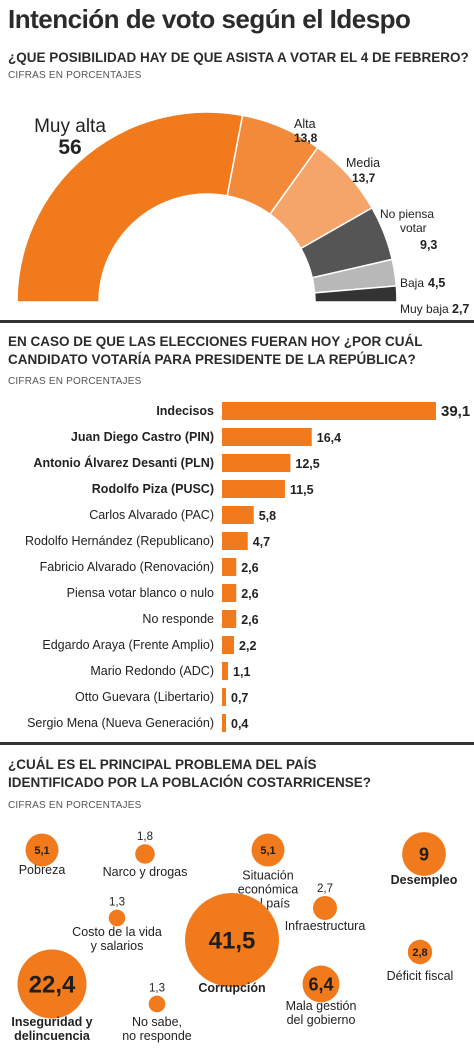 The height and width of the screenshot is (1062, 474). Describe the element at coordinates (424, 880) in the screenshot. I see `bubble-category-label: Desempleo` at that location.